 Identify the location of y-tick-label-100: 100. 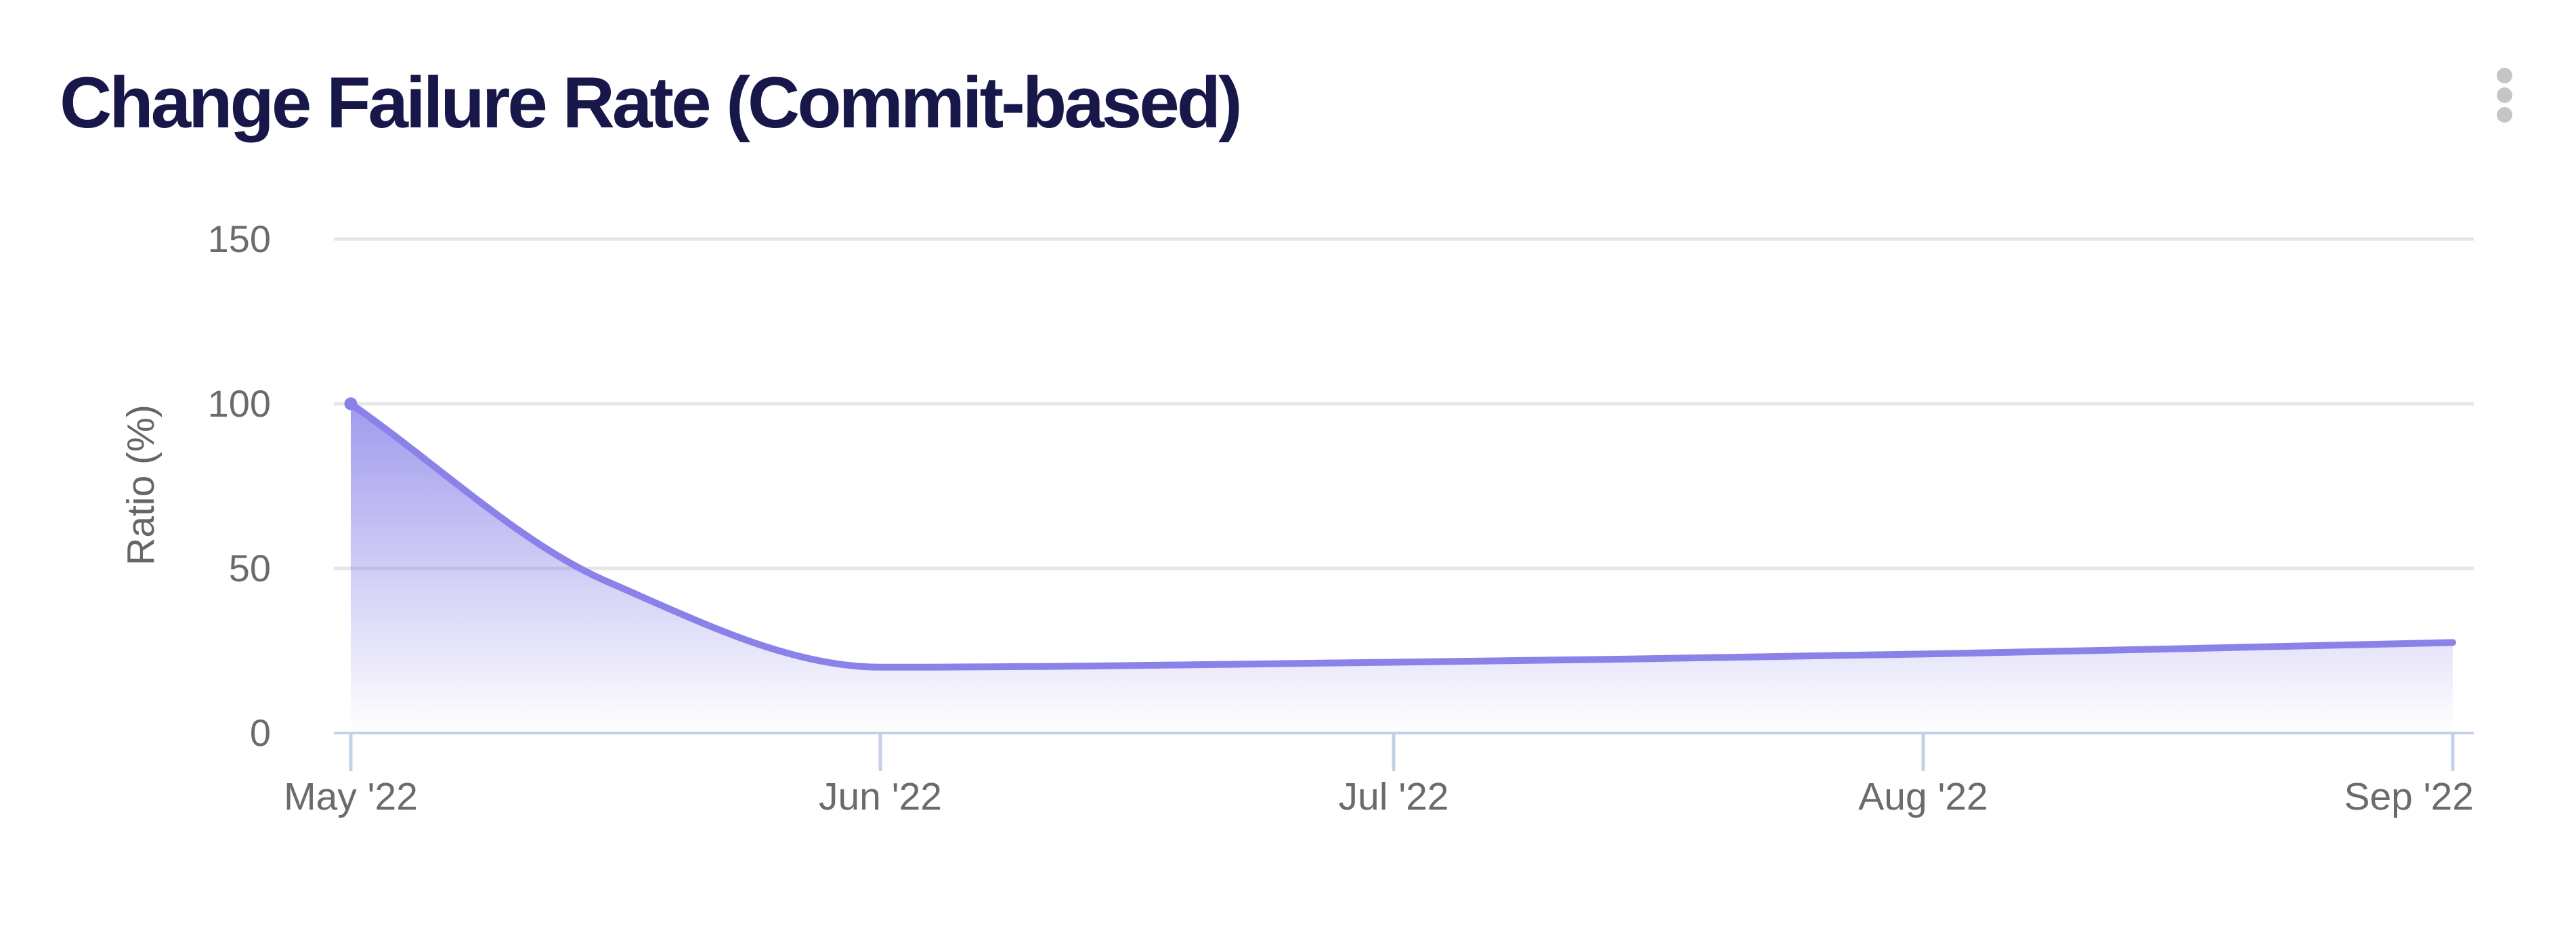
(239, 403).